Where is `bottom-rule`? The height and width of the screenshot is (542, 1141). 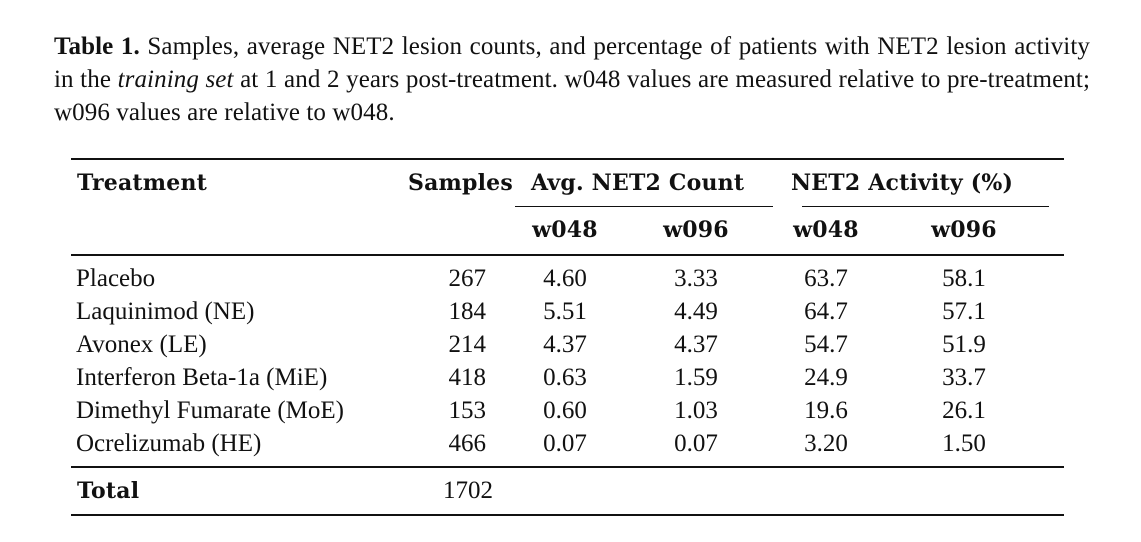
bottom-rule is located at coordinates (567, 515).